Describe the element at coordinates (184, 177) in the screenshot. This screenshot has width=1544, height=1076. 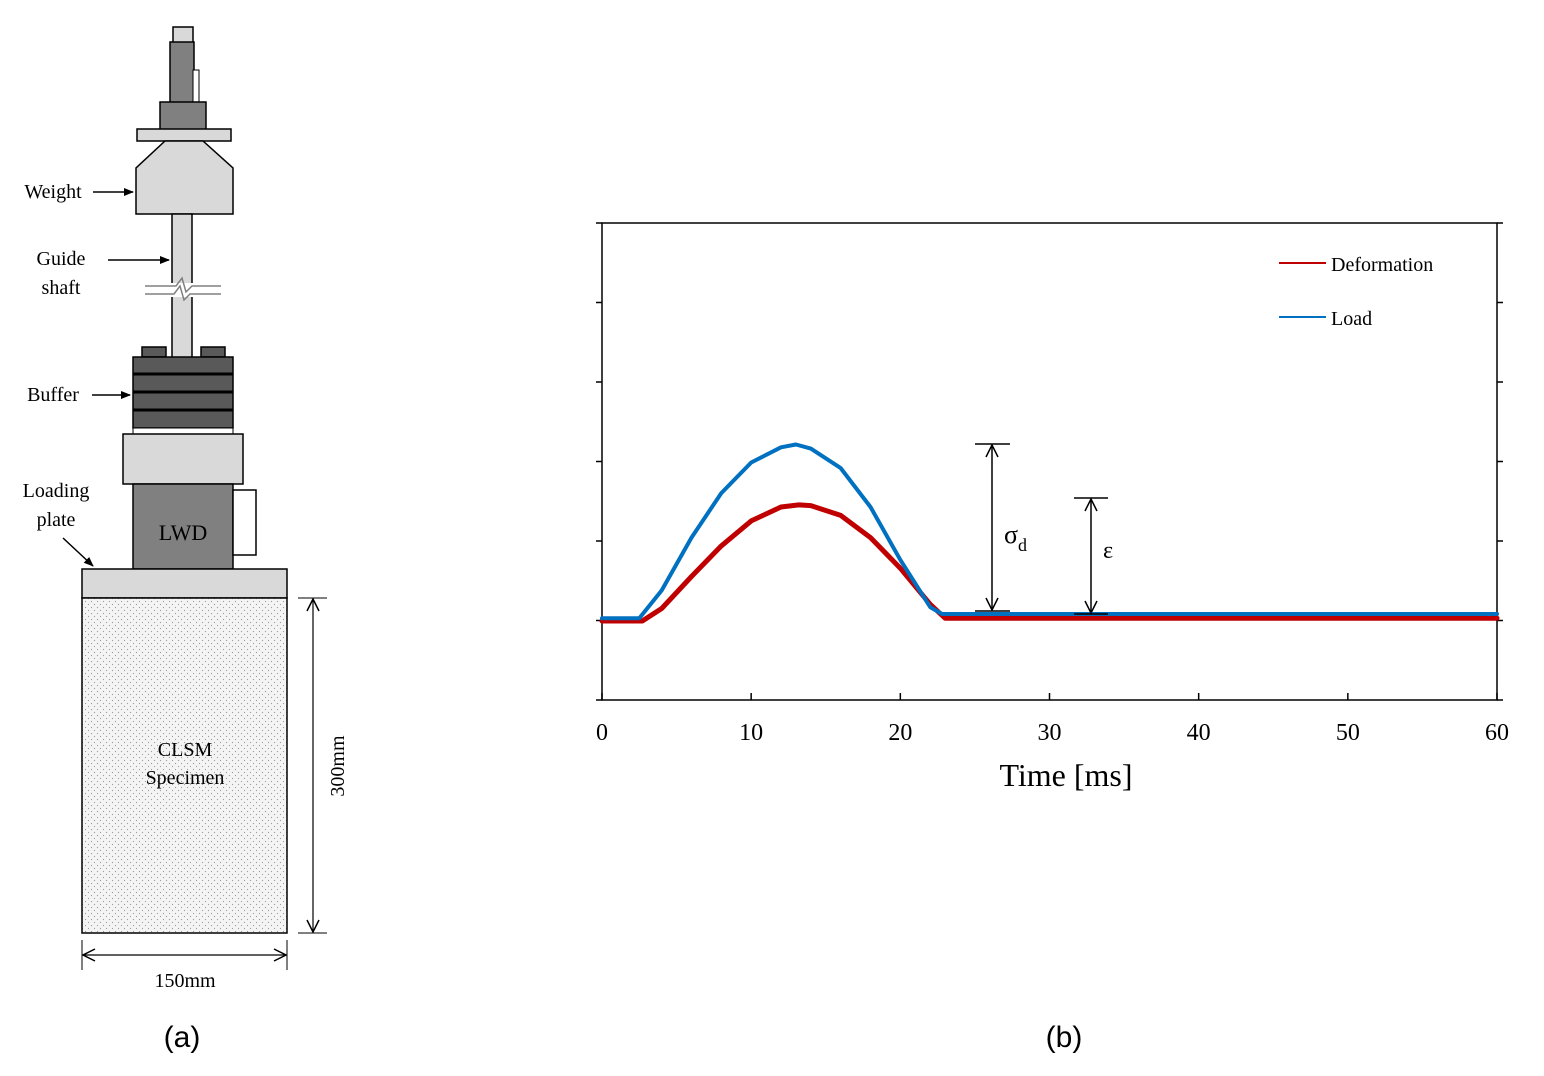
I see `weight-block` at that location.